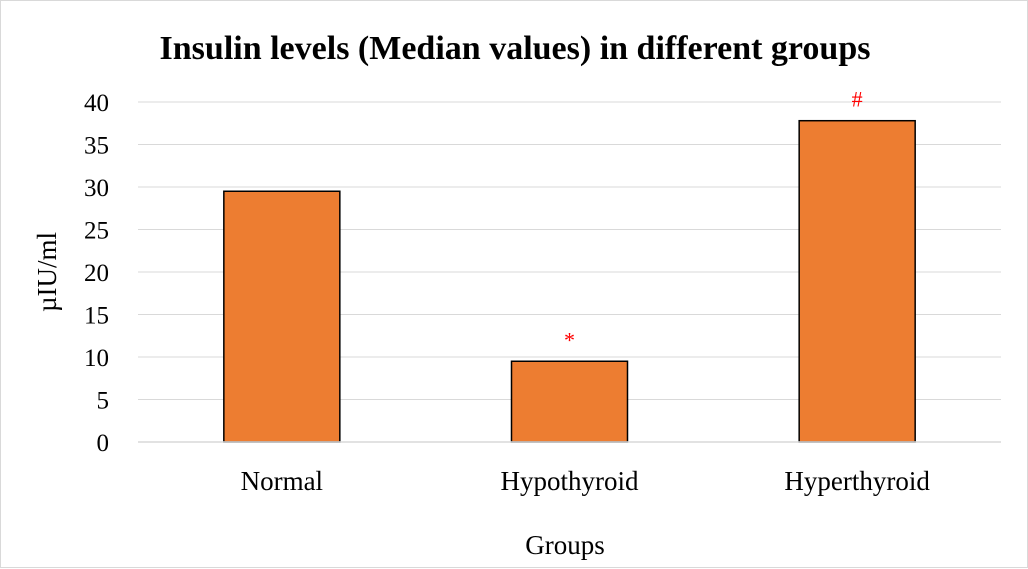  I want to click on y-axis-ticks: 0 5 10 15 20 25 30 35 40, so click(96, 273).